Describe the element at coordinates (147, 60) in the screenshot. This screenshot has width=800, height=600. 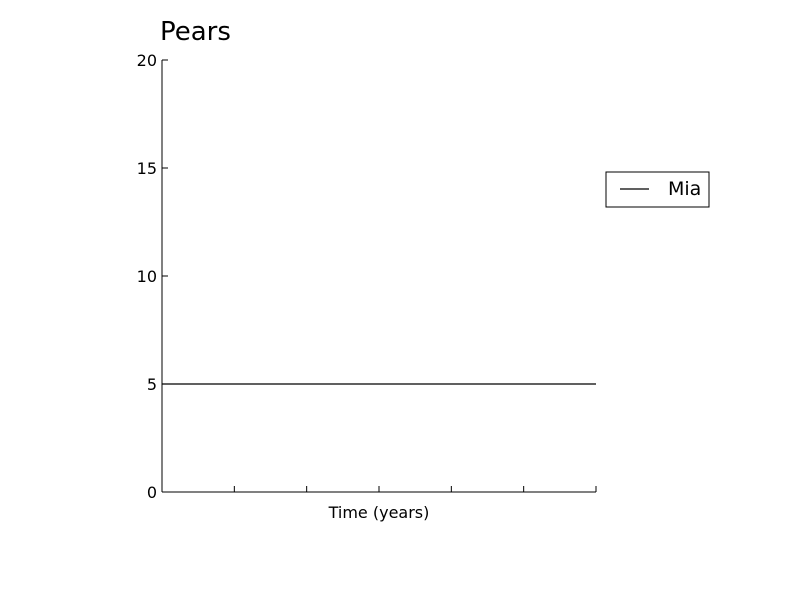
I see `y-tick-label: 20` at that location.